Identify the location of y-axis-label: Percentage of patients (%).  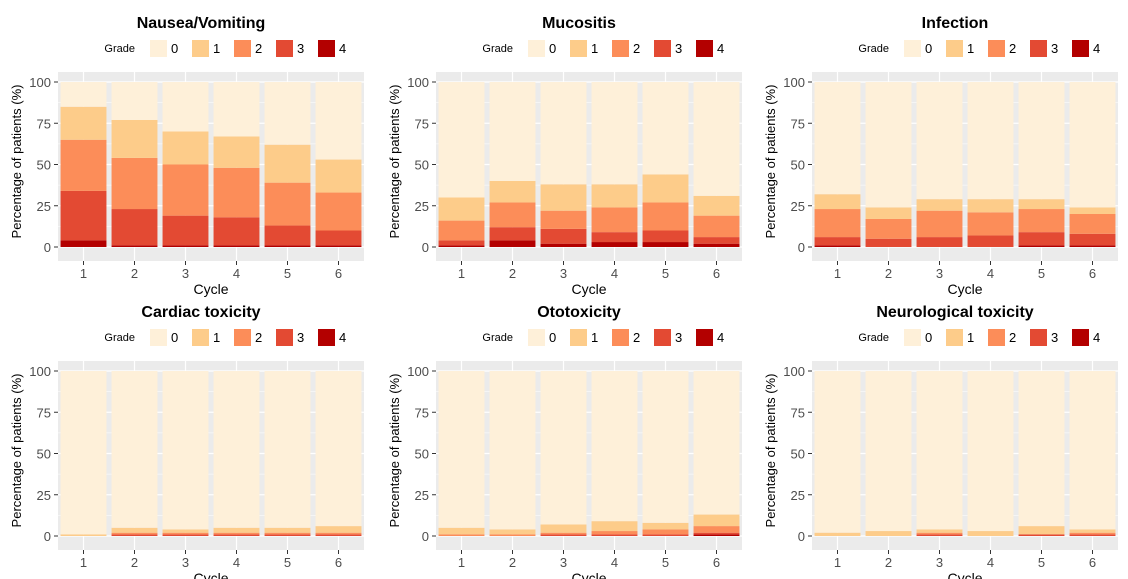
(770, 162).